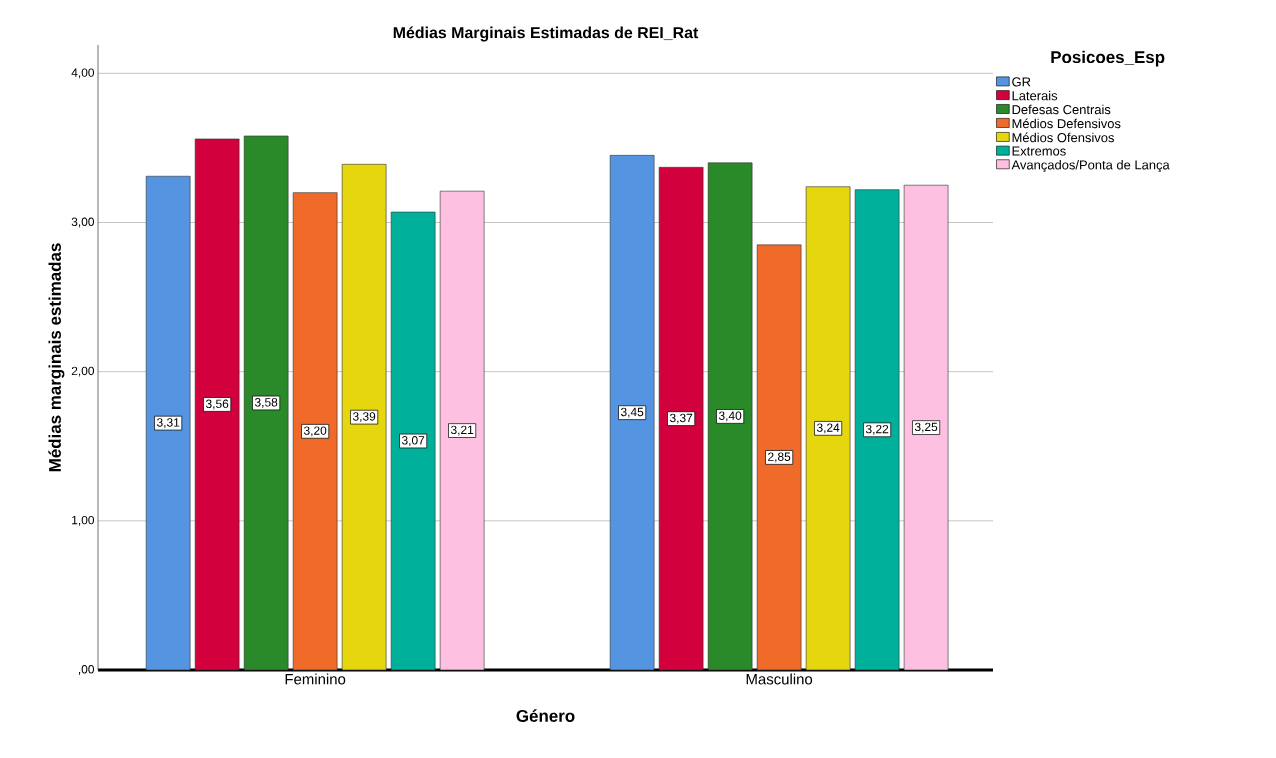  What do you see at coordinates (1061, 109) in the screenshot?
I see `legend-label: Defesas Centrais` at bounding box center [1061, 109].